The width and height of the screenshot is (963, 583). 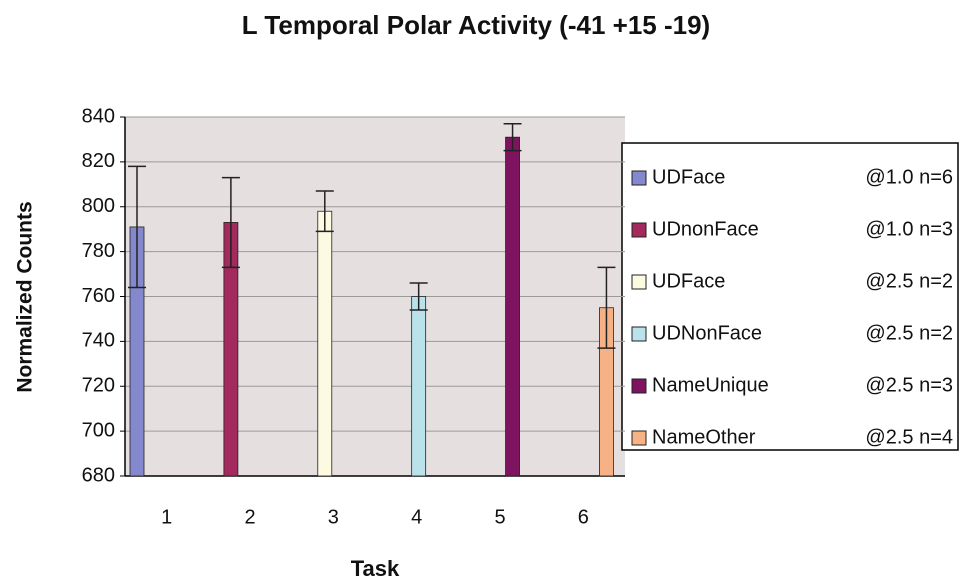 I want to click on x-tick-label: 1, so click(x=166, y=517).